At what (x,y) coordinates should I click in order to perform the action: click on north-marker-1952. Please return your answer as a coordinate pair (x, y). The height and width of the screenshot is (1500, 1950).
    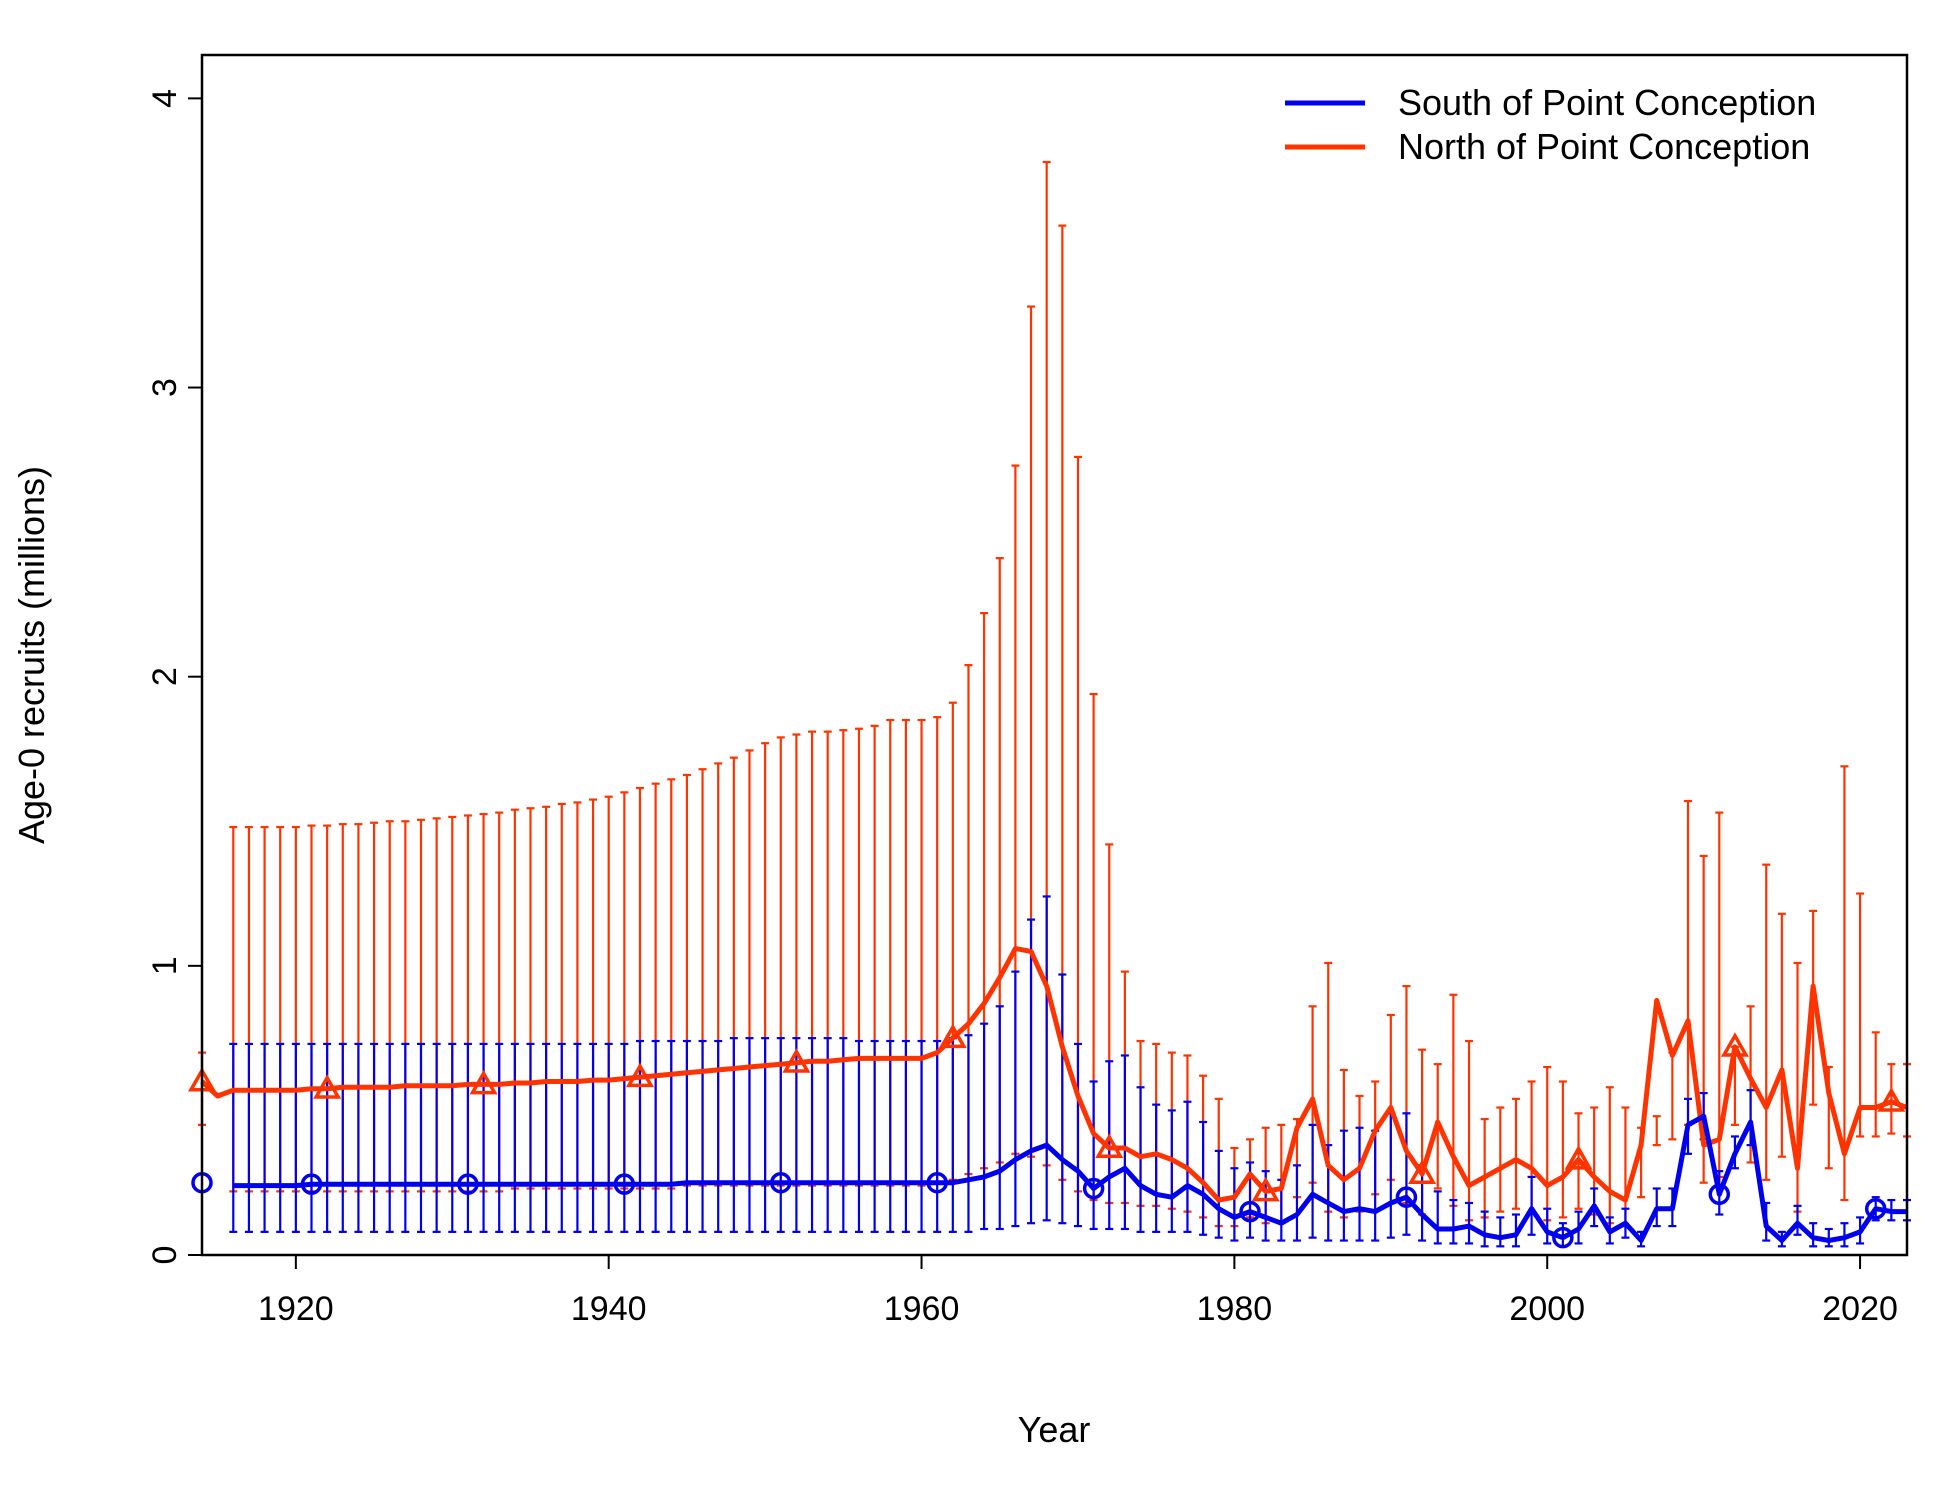
    Looking at the image, I should click on (796, 1060).